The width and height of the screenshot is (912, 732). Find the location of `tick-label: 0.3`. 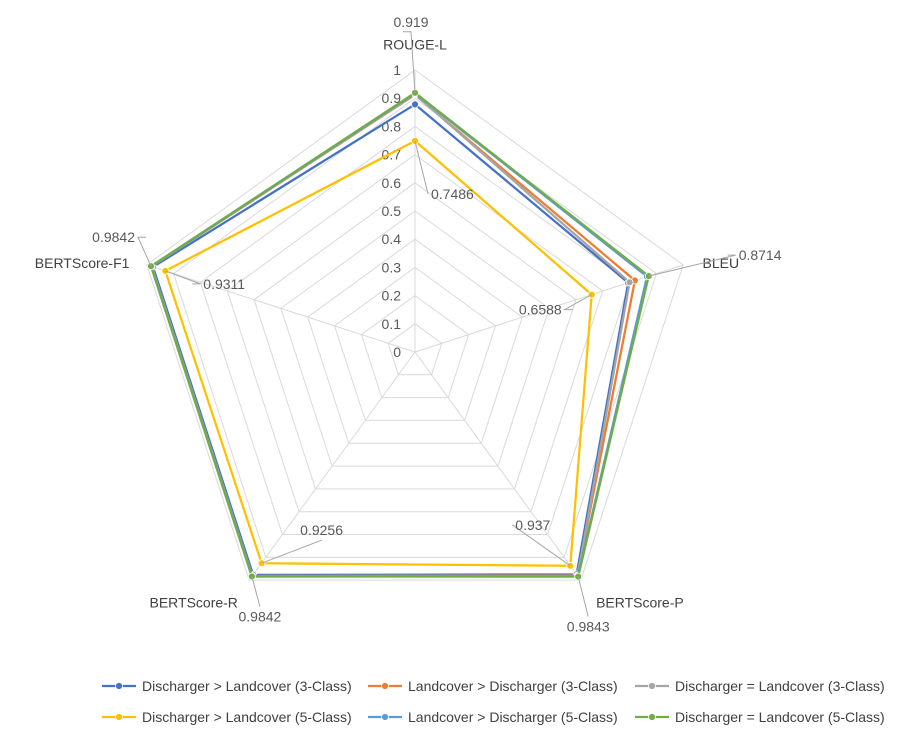

tick-label: 0.3 is located at coordinates (392, 267).